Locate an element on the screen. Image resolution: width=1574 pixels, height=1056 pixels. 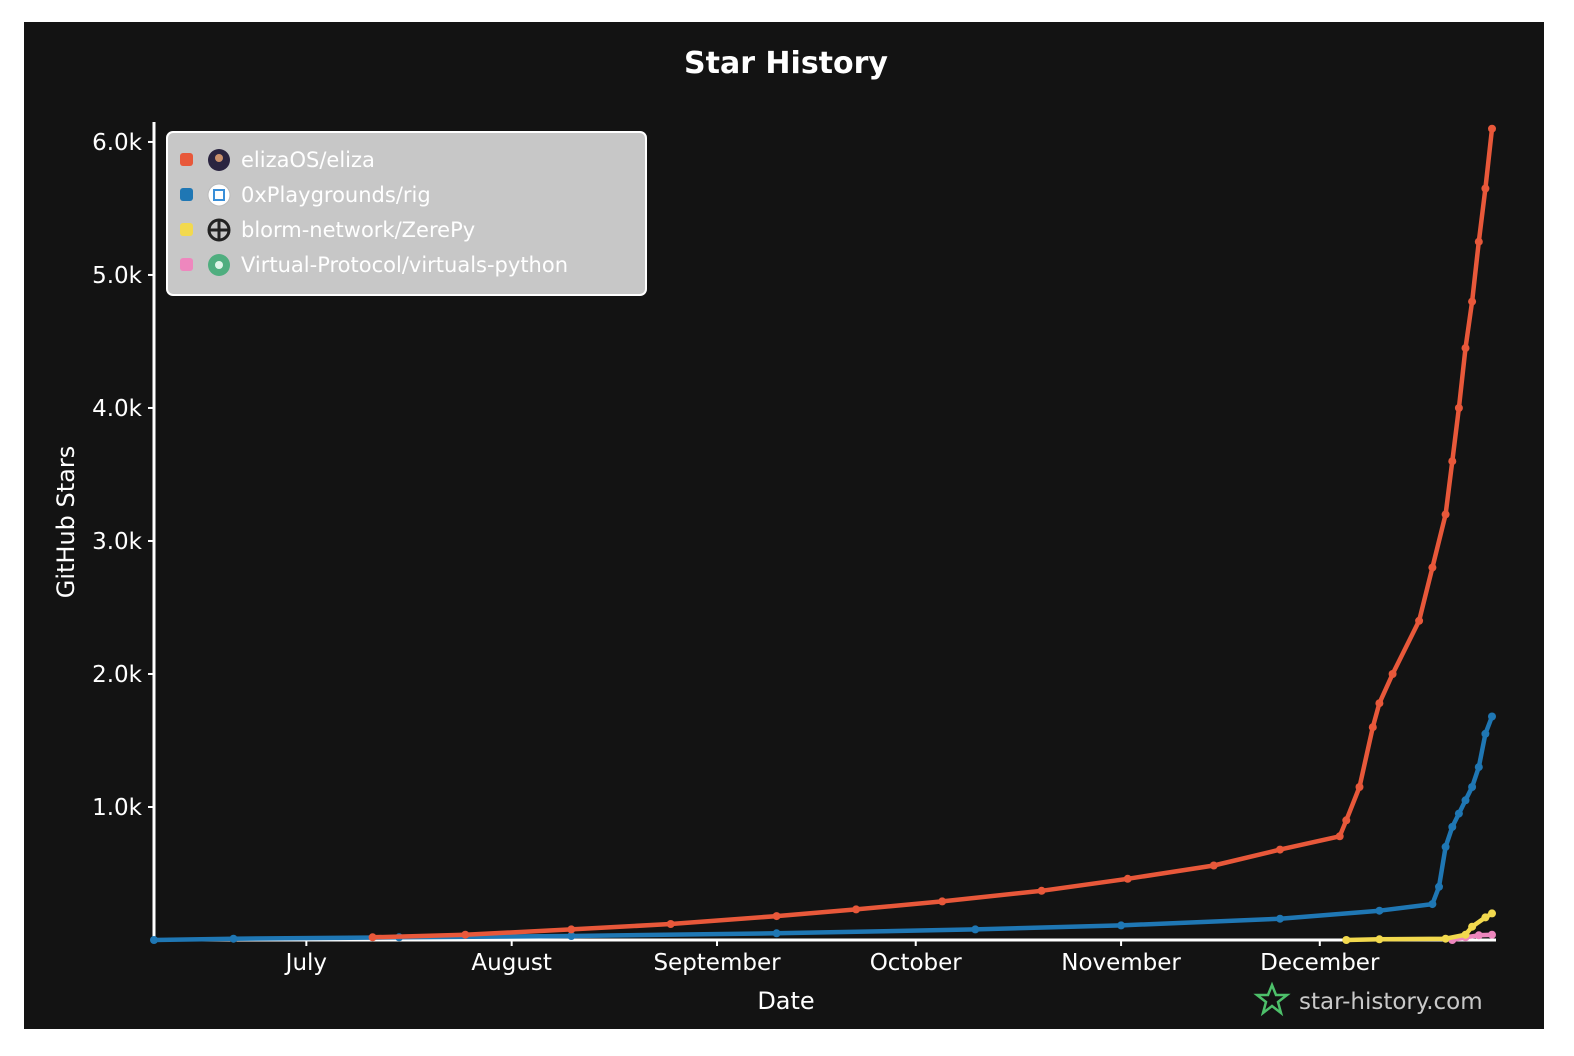
x-tick-label: November is located at coordinates (1121, 963).